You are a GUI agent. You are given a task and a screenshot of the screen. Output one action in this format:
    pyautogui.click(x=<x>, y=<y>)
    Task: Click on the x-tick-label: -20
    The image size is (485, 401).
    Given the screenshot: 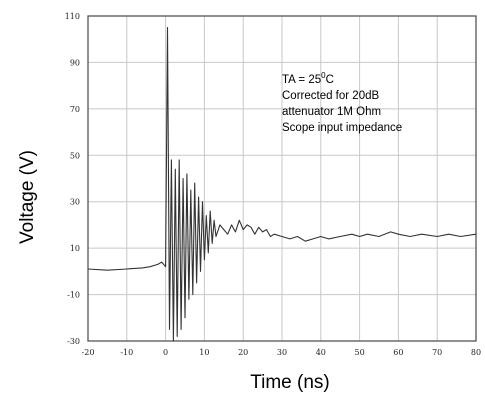 What is the action you would take?
    pyautogui.click(x=88, y=352)
    